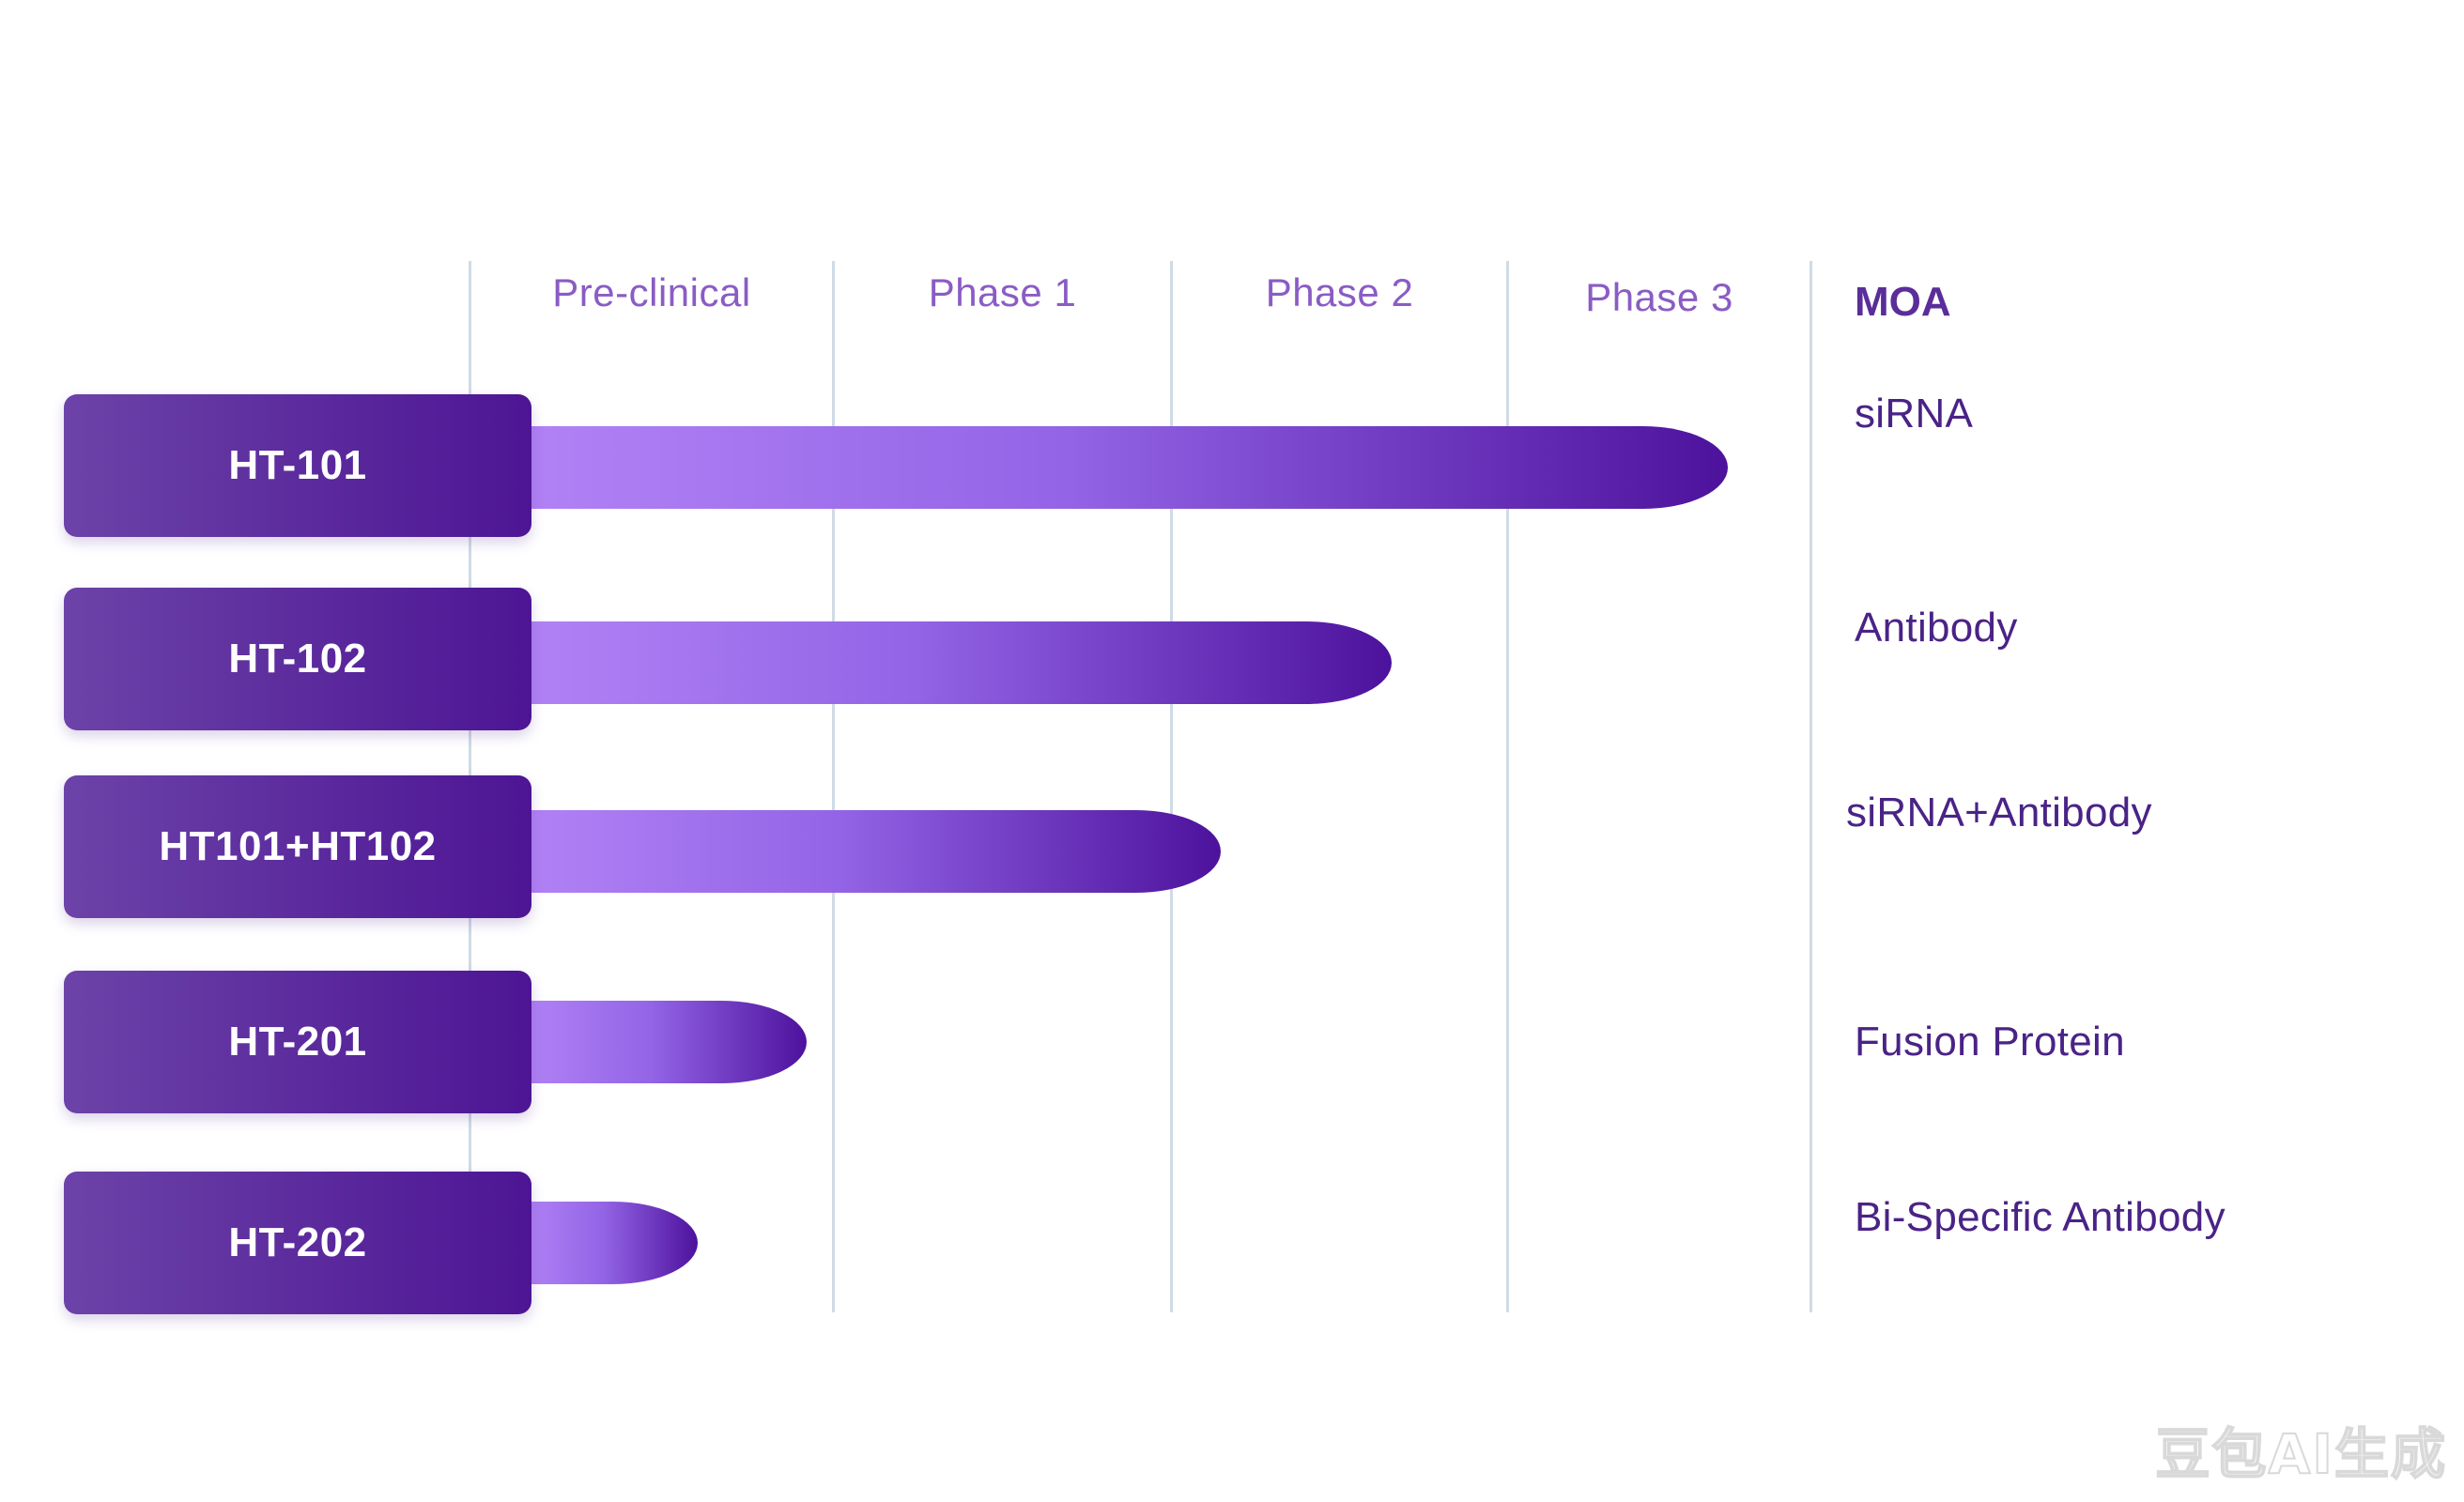 This screenshot has width=2464, height=1502. What do you see at coordinates (1999, 812) in the screenshot?
I see `moa-label: siRNA+Antibody` at bounding box center [1999, 812].